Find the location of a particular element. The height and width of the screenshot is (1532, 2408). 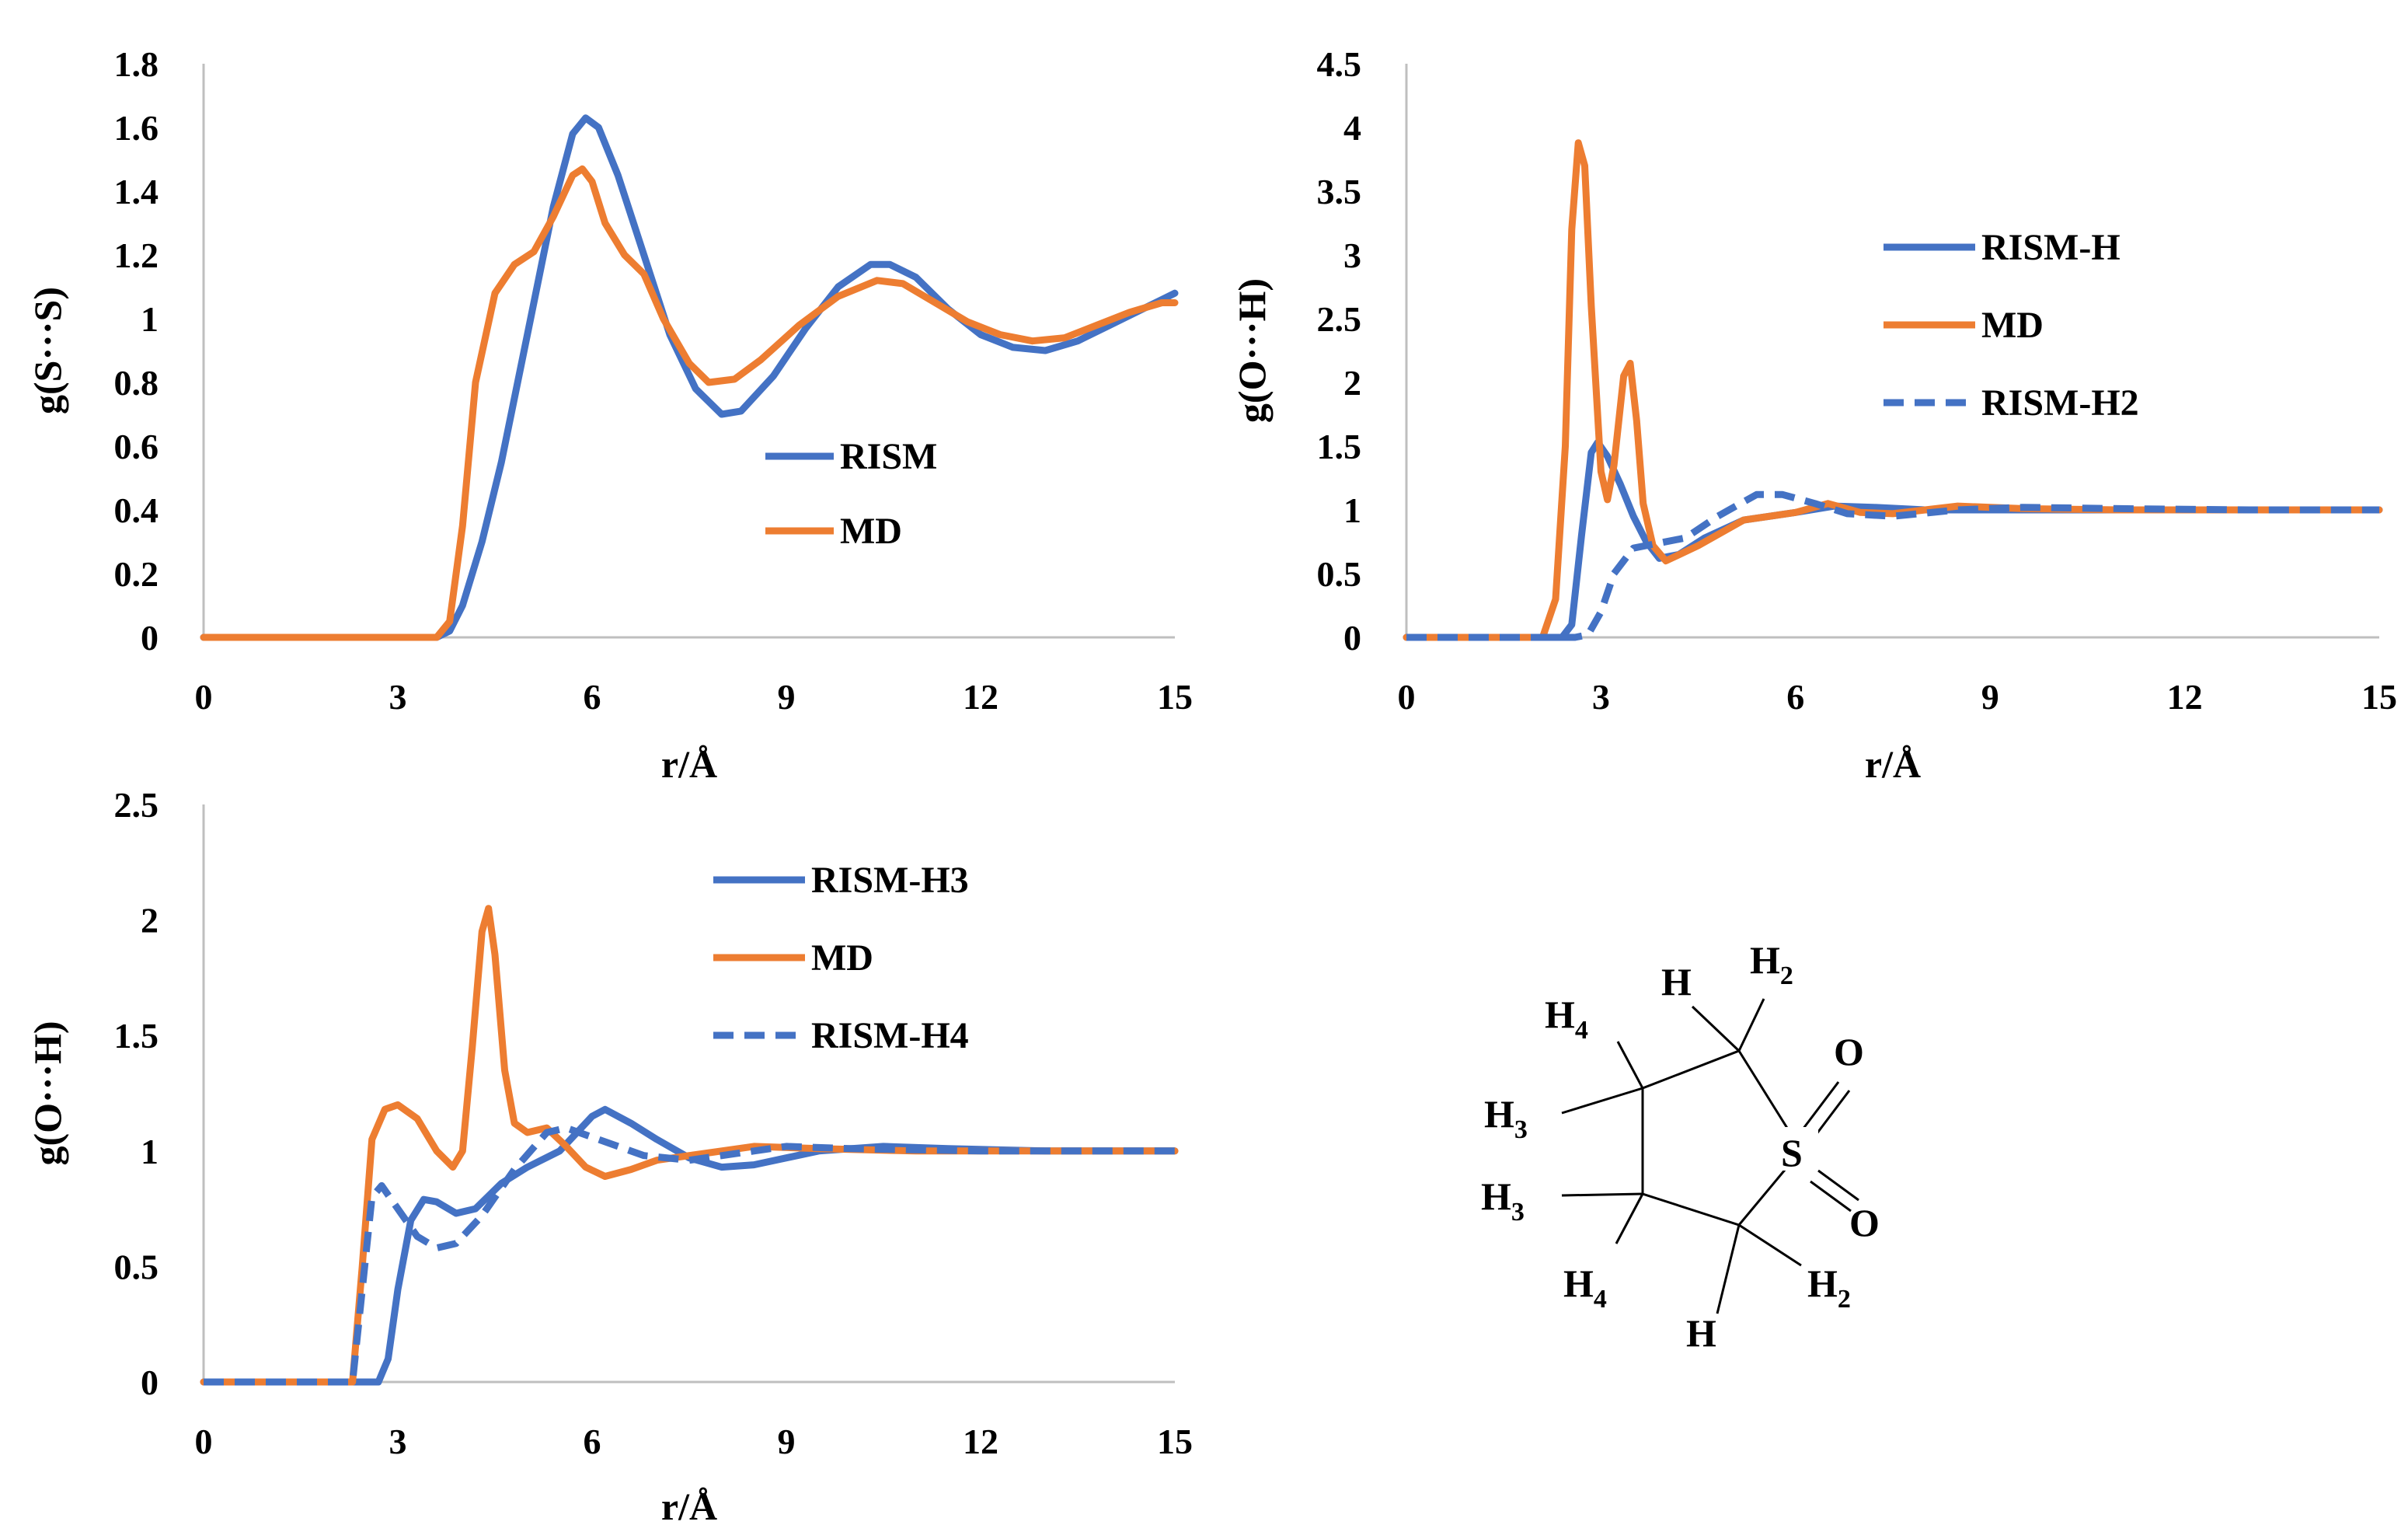

legend-label-rism-h: RISM-H is located at coordinates (2051, 247).